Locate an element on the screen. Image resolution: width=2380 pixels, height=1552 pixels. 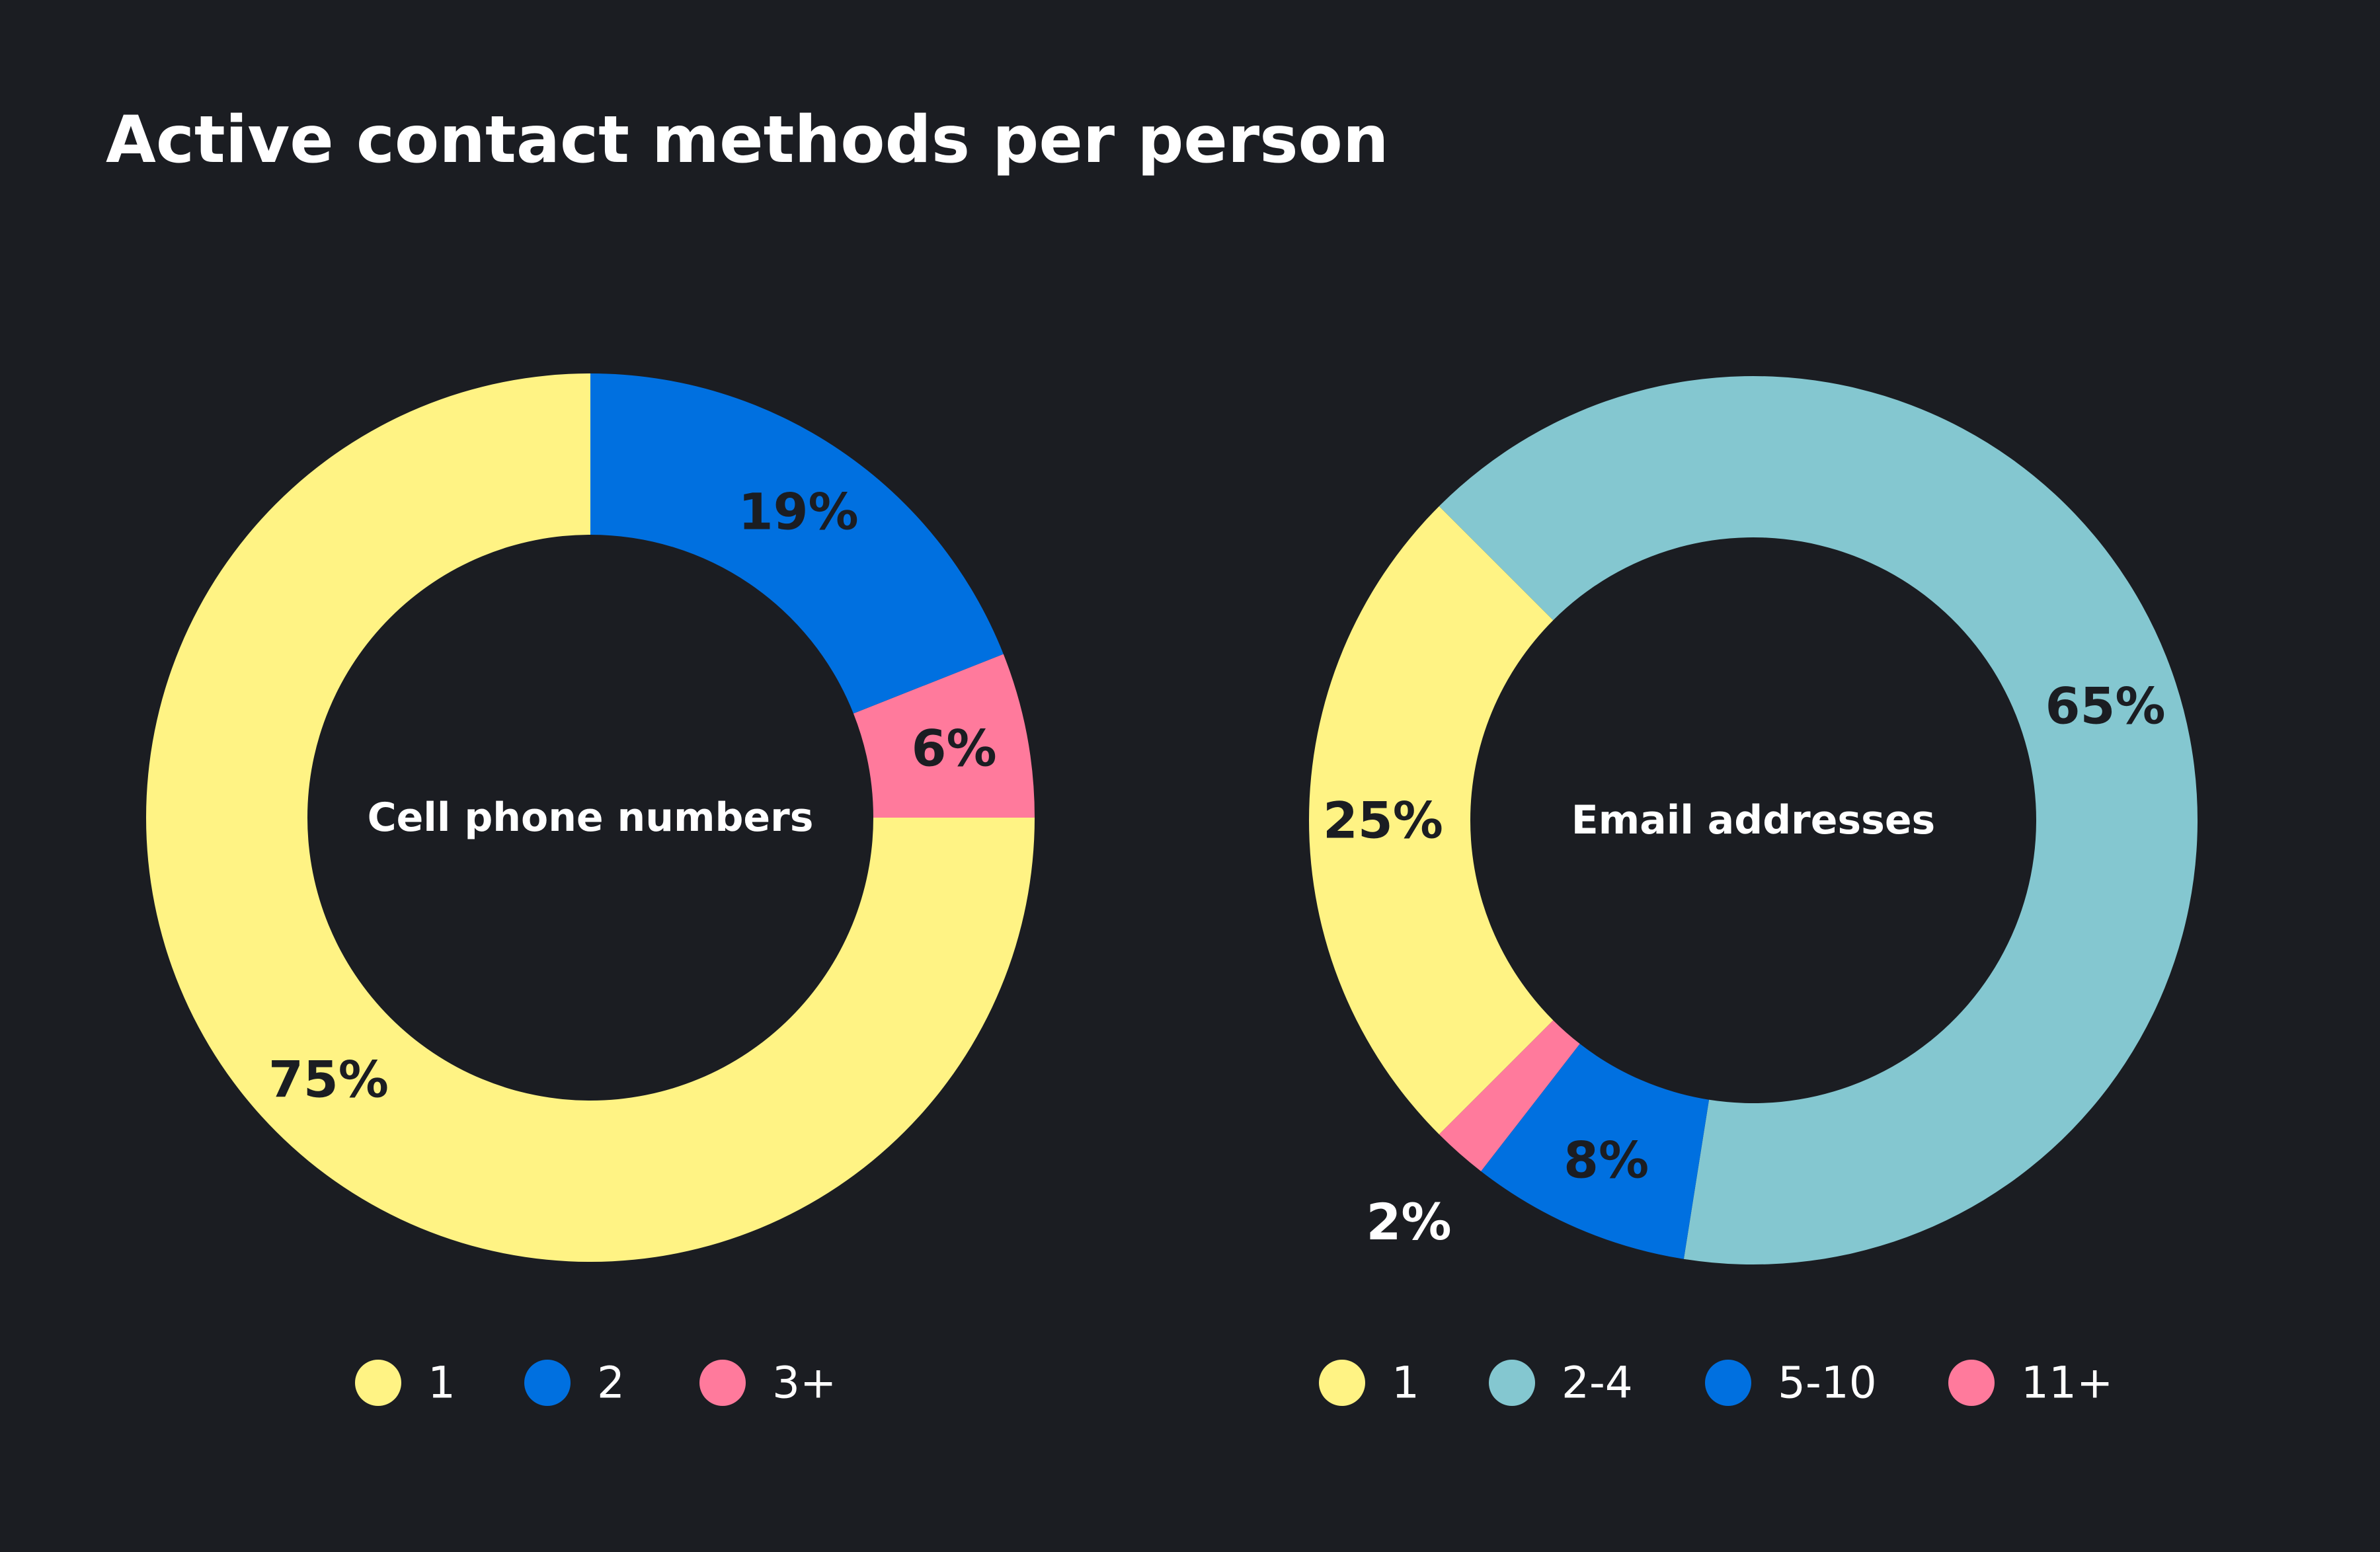
slice-label-11-plus: 2% is located at coordinates (1409, 1221).